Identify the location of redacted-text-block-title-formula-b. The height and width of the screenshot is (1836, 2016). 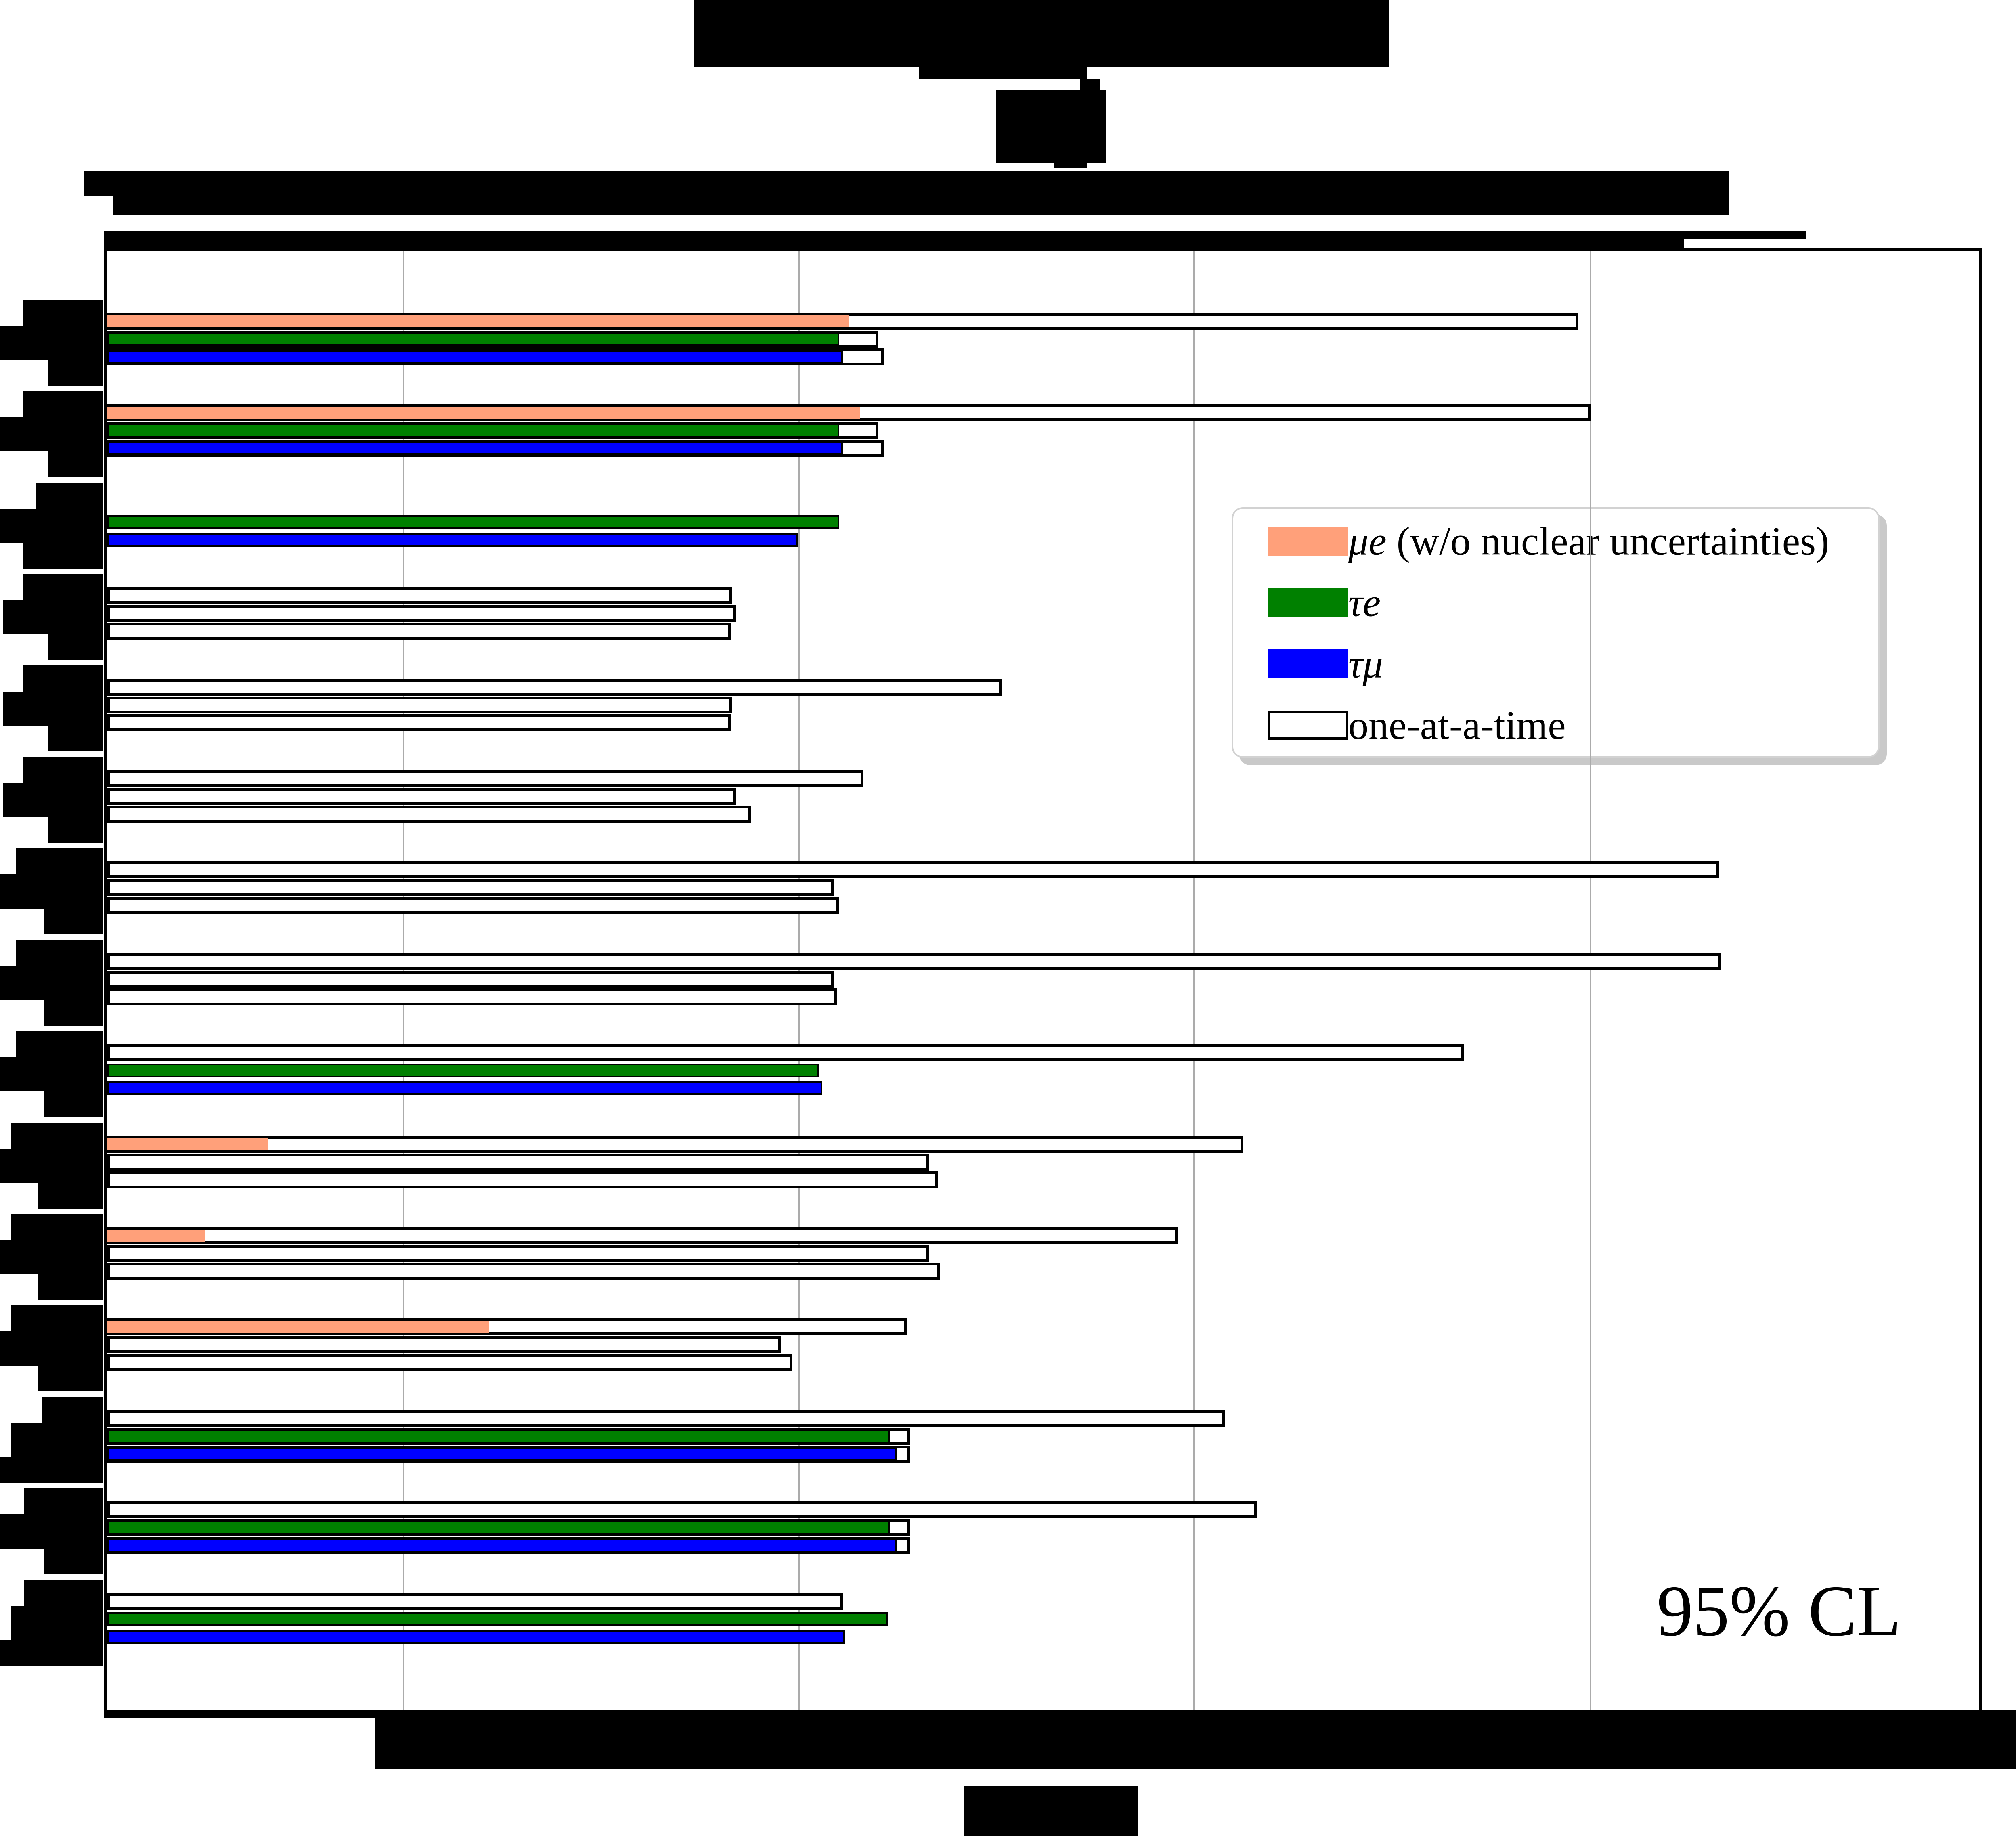
(1051, 126).